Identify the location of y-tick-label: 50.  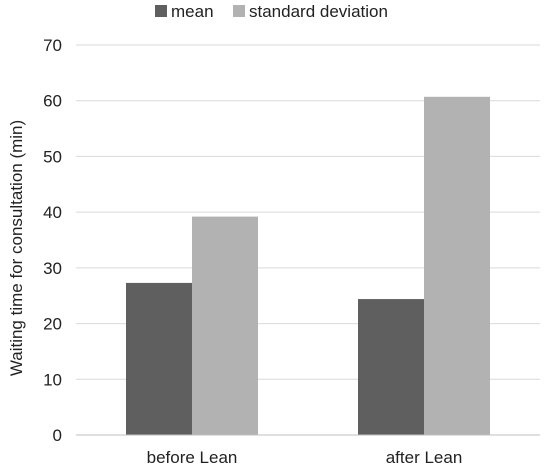
(52, 156).